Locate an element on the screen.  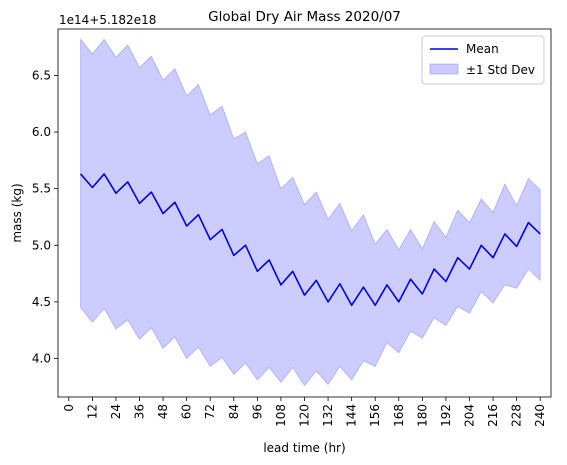
x-tick-label: 228 is located at coordinates (517, 415).